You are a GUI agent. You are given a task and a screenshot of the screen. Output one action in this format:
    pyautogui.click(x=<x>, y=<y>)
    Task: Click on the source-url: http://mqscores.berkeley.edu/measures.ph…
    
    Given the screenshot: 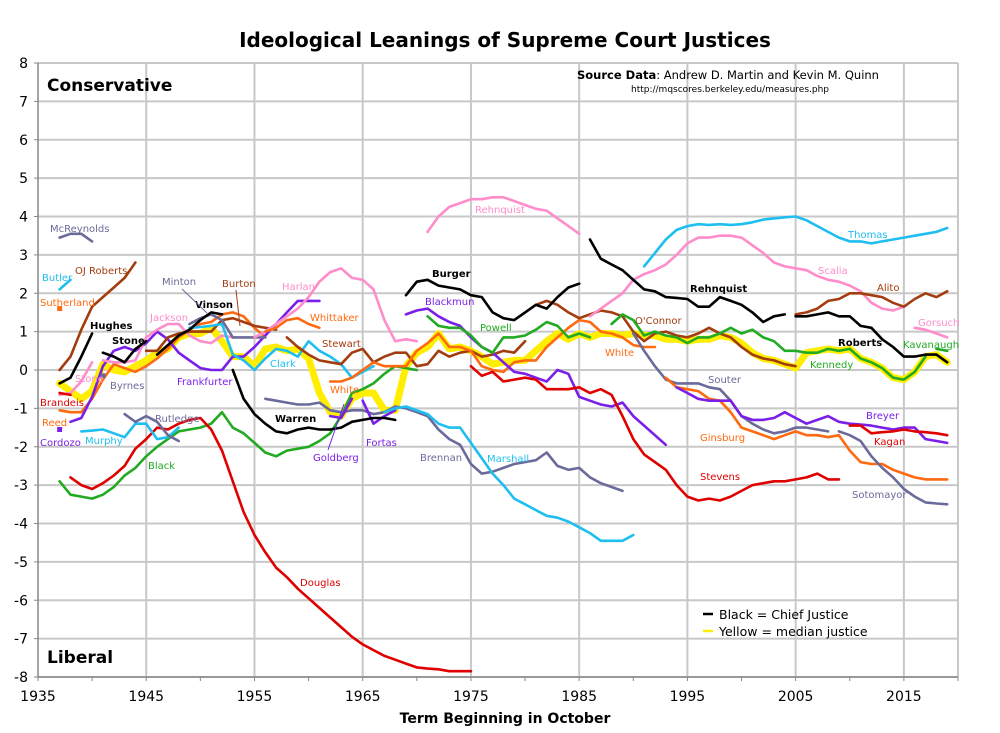 What is the action you would take?
    pyautogui.click(x=730, y=90)
    